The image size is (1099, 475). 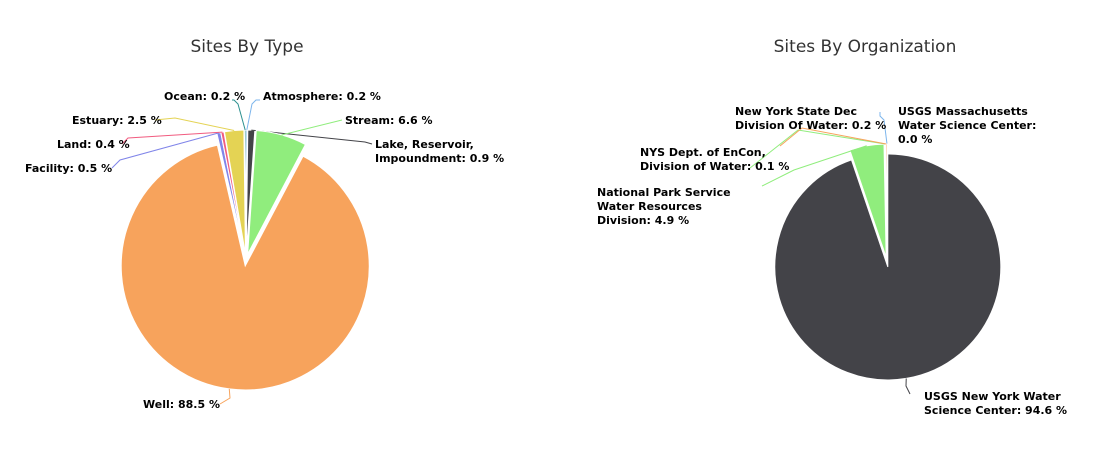 What do you see at coordinates (246, 47) in the screenshot?
I see `sites-by-type-title: Sites By Type` at bounding box center [246, 47].